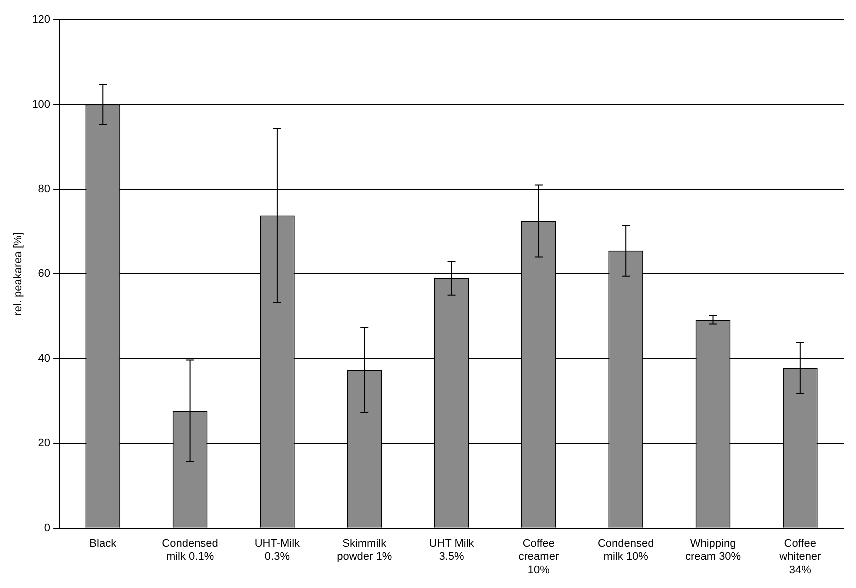  Describe the element at coordinates (452, 551) in the screenshot. I see `x-tick-label: UHT Milk 3.5%` at that location.